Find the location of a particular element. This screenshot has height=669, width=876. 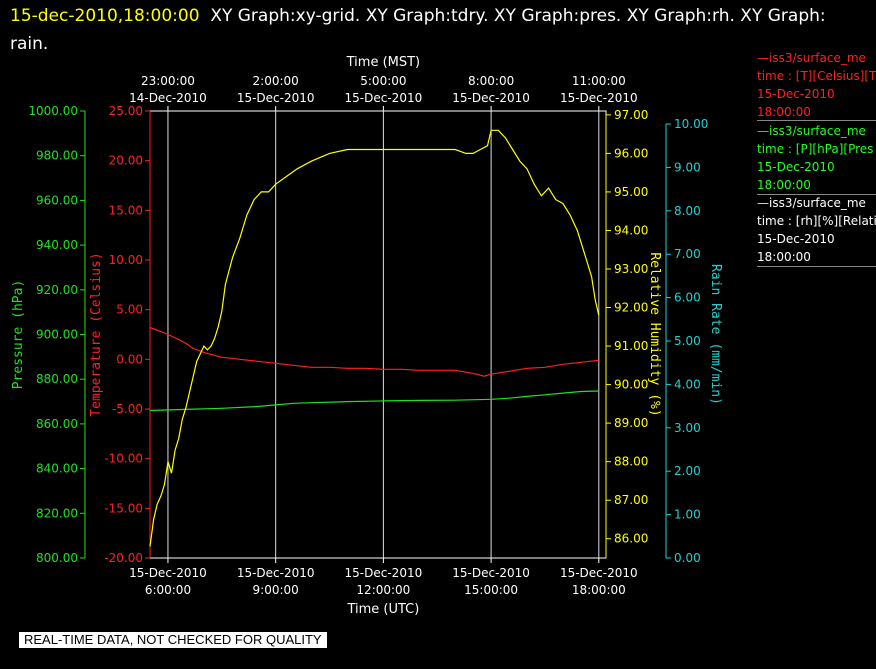

temp-tick-label: -5.00 is located at coordinates (127, 409).